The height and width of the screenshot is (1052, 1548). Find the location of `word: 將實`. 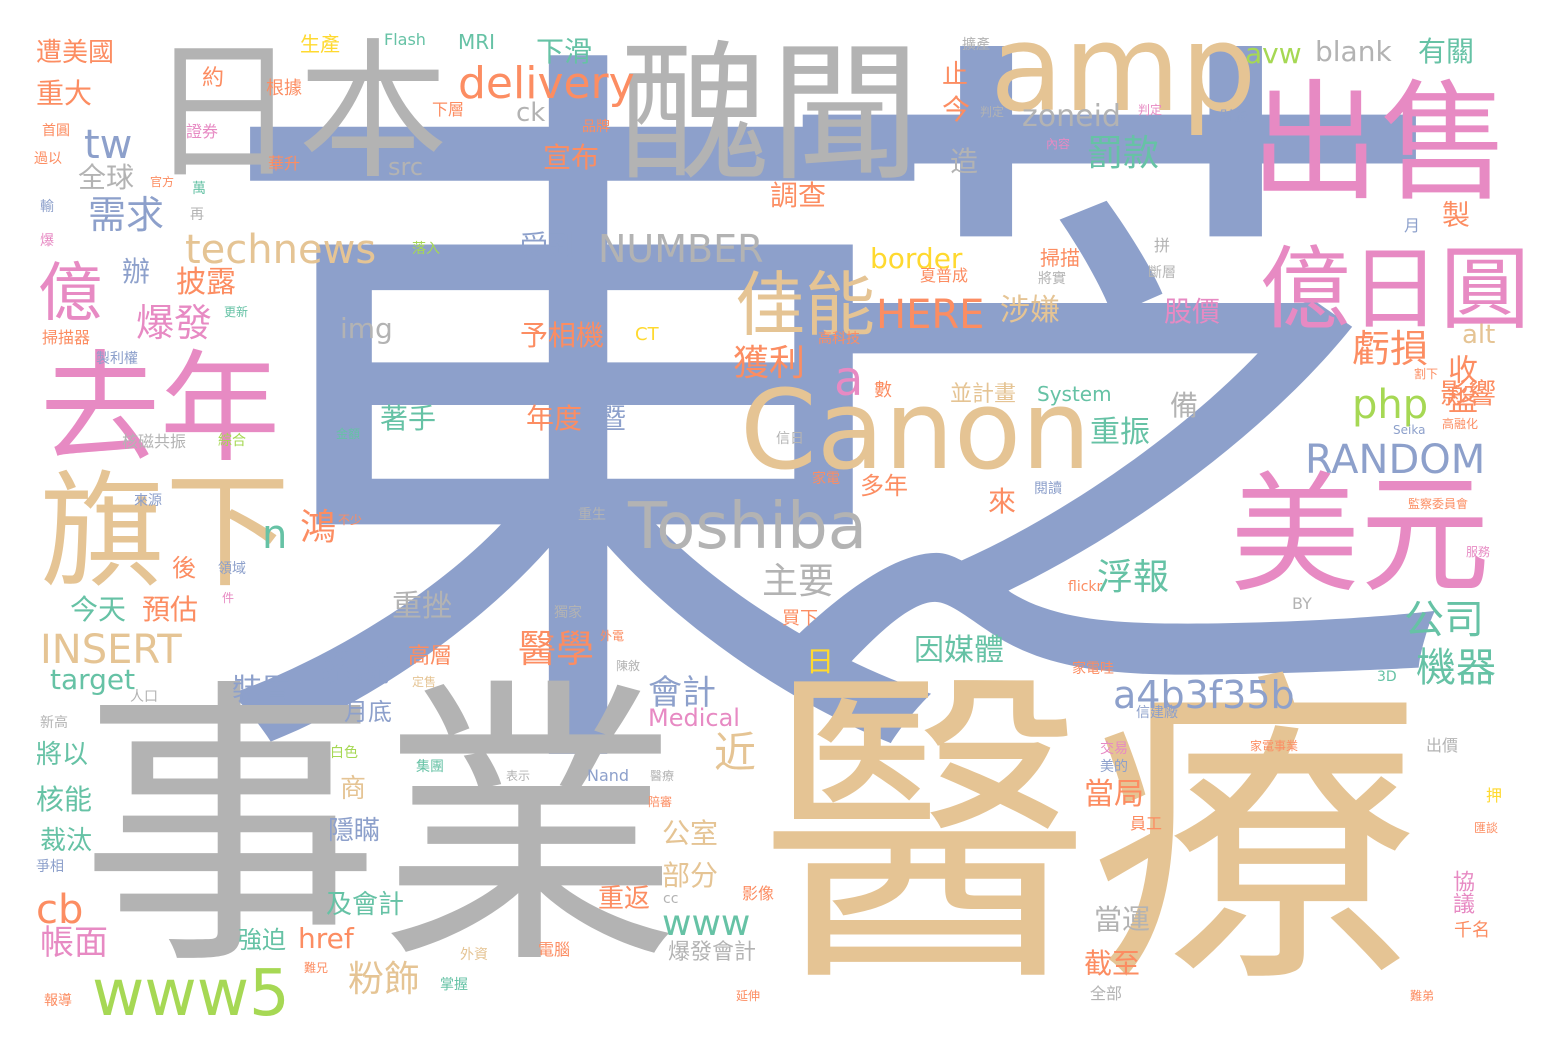

word: 將實 is located at coordinates (1052, 279).